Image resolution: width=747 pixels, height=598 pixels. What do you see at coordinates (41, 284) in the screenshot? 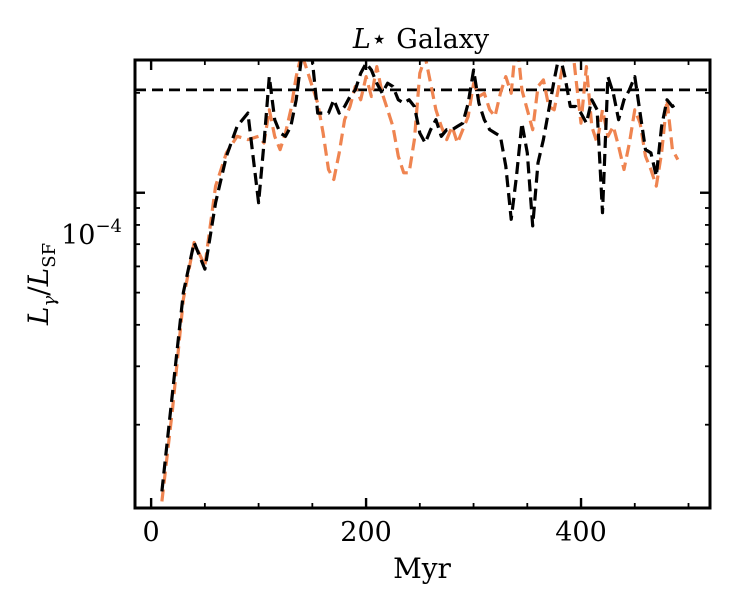
I see `y-axis-label: Lγ/LSF` at bounding box center [41, 284].